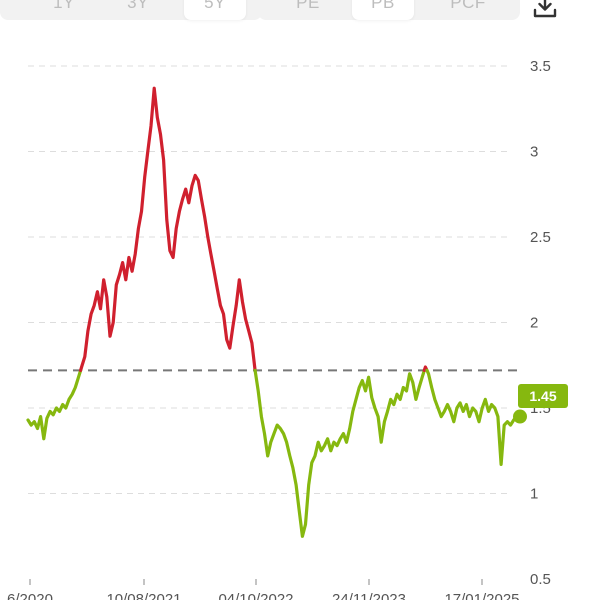  What do you see at coordinates (143, 595) in the screenshot?
I see `x-tick-label: 10/08/2021` at bounding box center [143, 595].